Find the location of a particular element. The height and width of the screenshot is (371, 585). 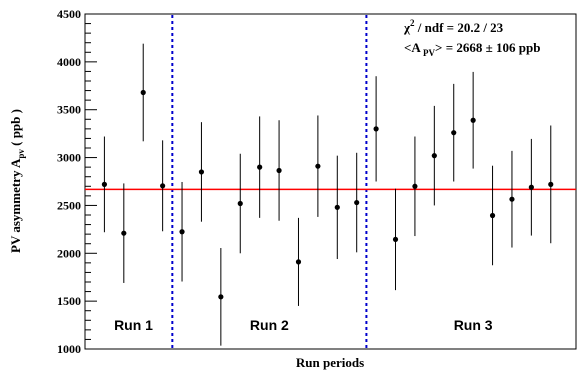

y-tick-label: 4500 is located at coordinates (69, 14).